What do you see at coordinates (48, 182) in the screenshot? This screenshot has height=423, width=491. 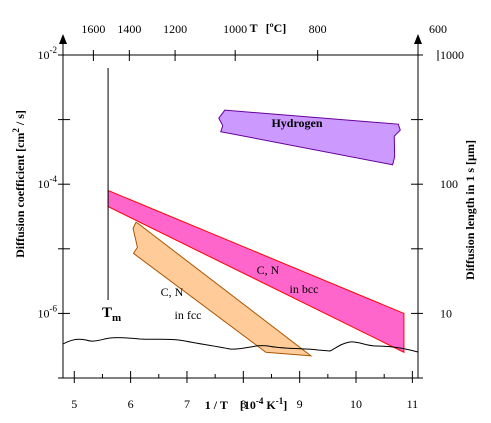 I see `y-left-tick-label: 10⁻⁴` at bounding box center [48, 182].